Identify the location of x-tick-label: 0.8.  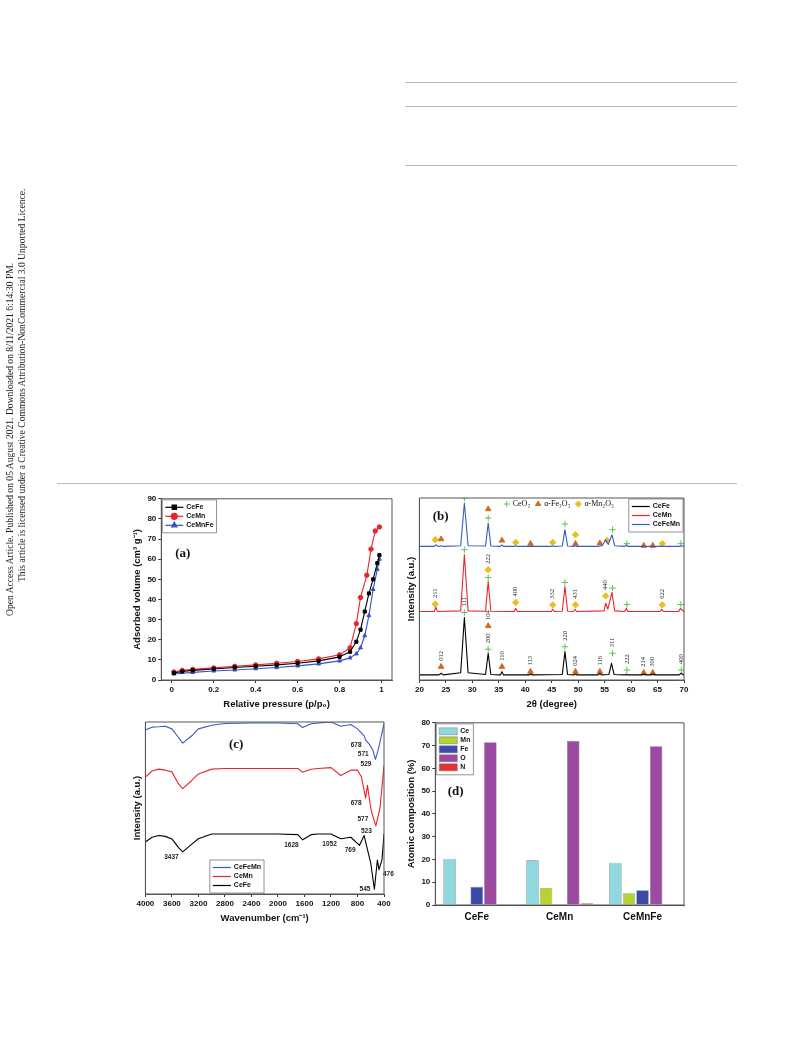
(340, 689).